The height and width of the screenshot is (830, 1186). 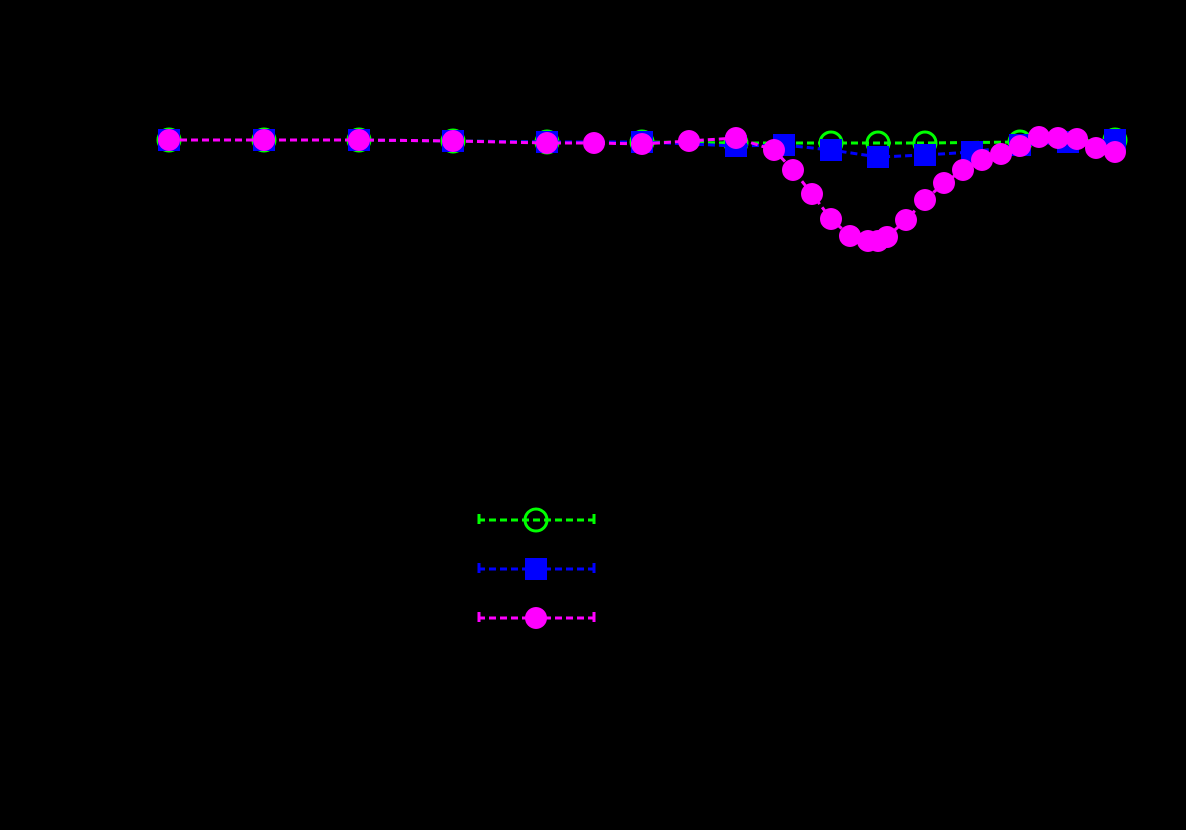 I want to click on open-circle-marker, so click(x=536, y=520).